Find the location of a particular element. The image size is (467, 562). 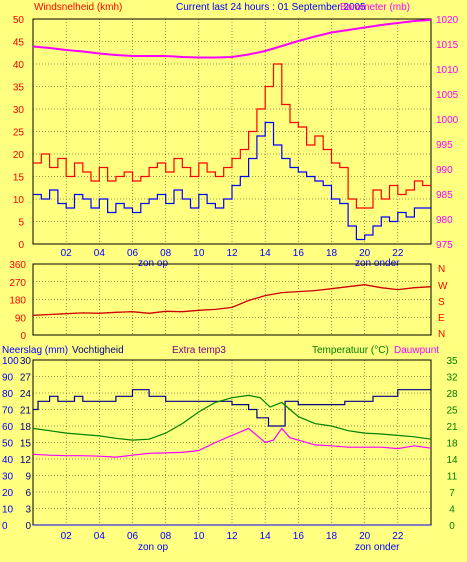

humidity-ytick-label: 10 is located at coordinates (8, 510).